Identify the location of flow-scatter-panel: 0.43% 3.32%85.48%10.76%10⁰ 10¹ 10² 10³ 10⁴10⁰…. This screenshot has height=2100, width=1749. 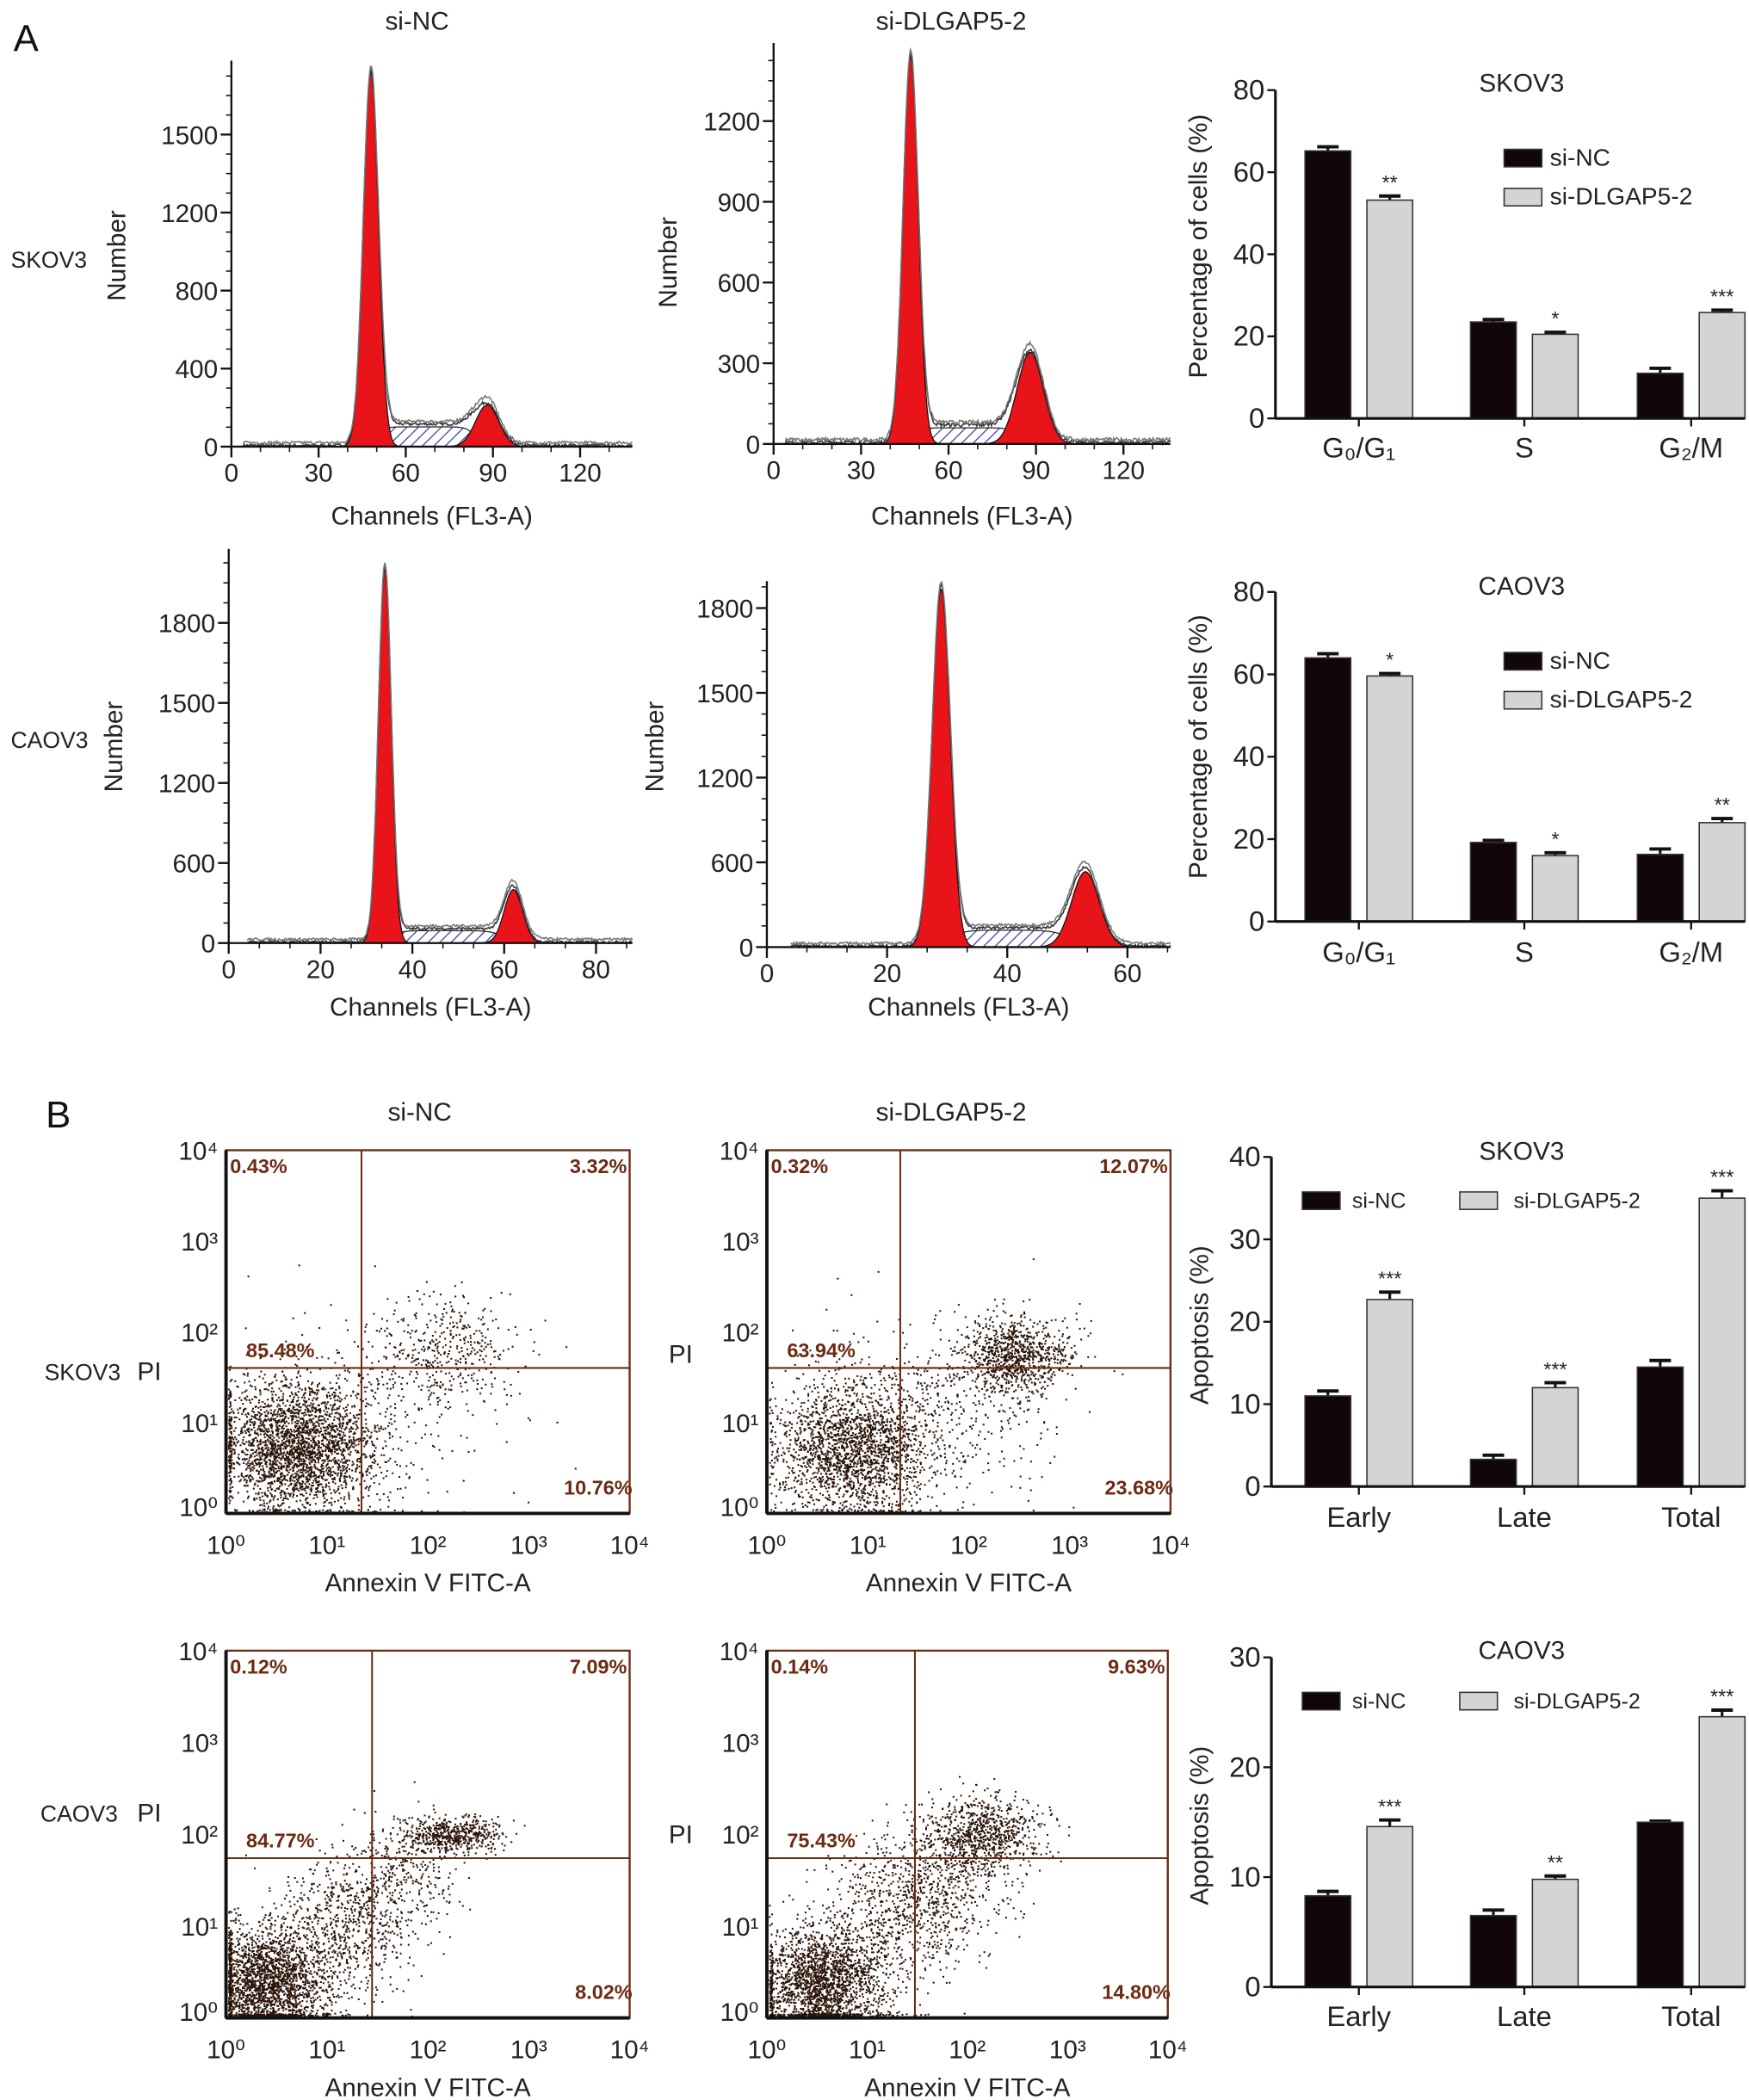
(393, 1367).